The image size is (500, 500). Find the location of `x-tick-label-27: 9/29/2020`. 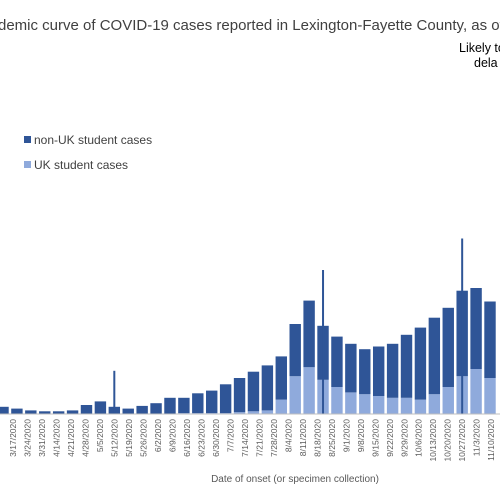

x-tick-label-27: 9/29/2020 is located at coordinates (404, 438).